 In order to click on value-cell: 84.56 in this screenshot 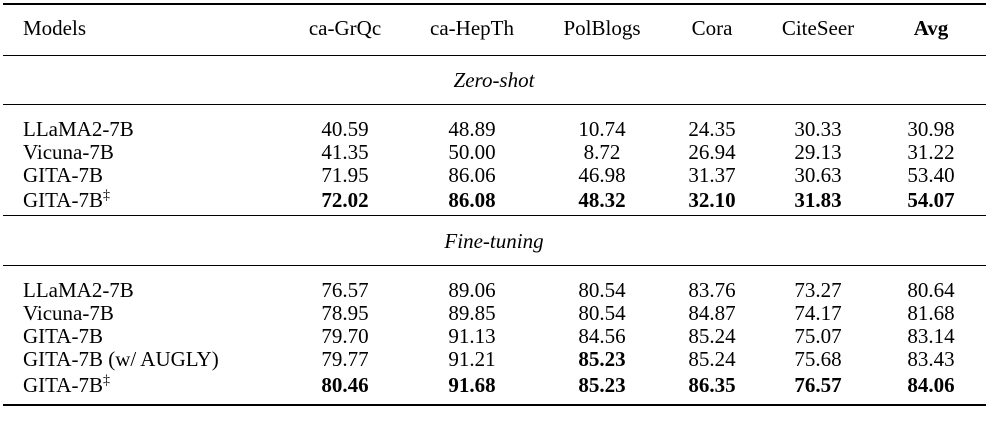, I will do `click(602, 336)`.